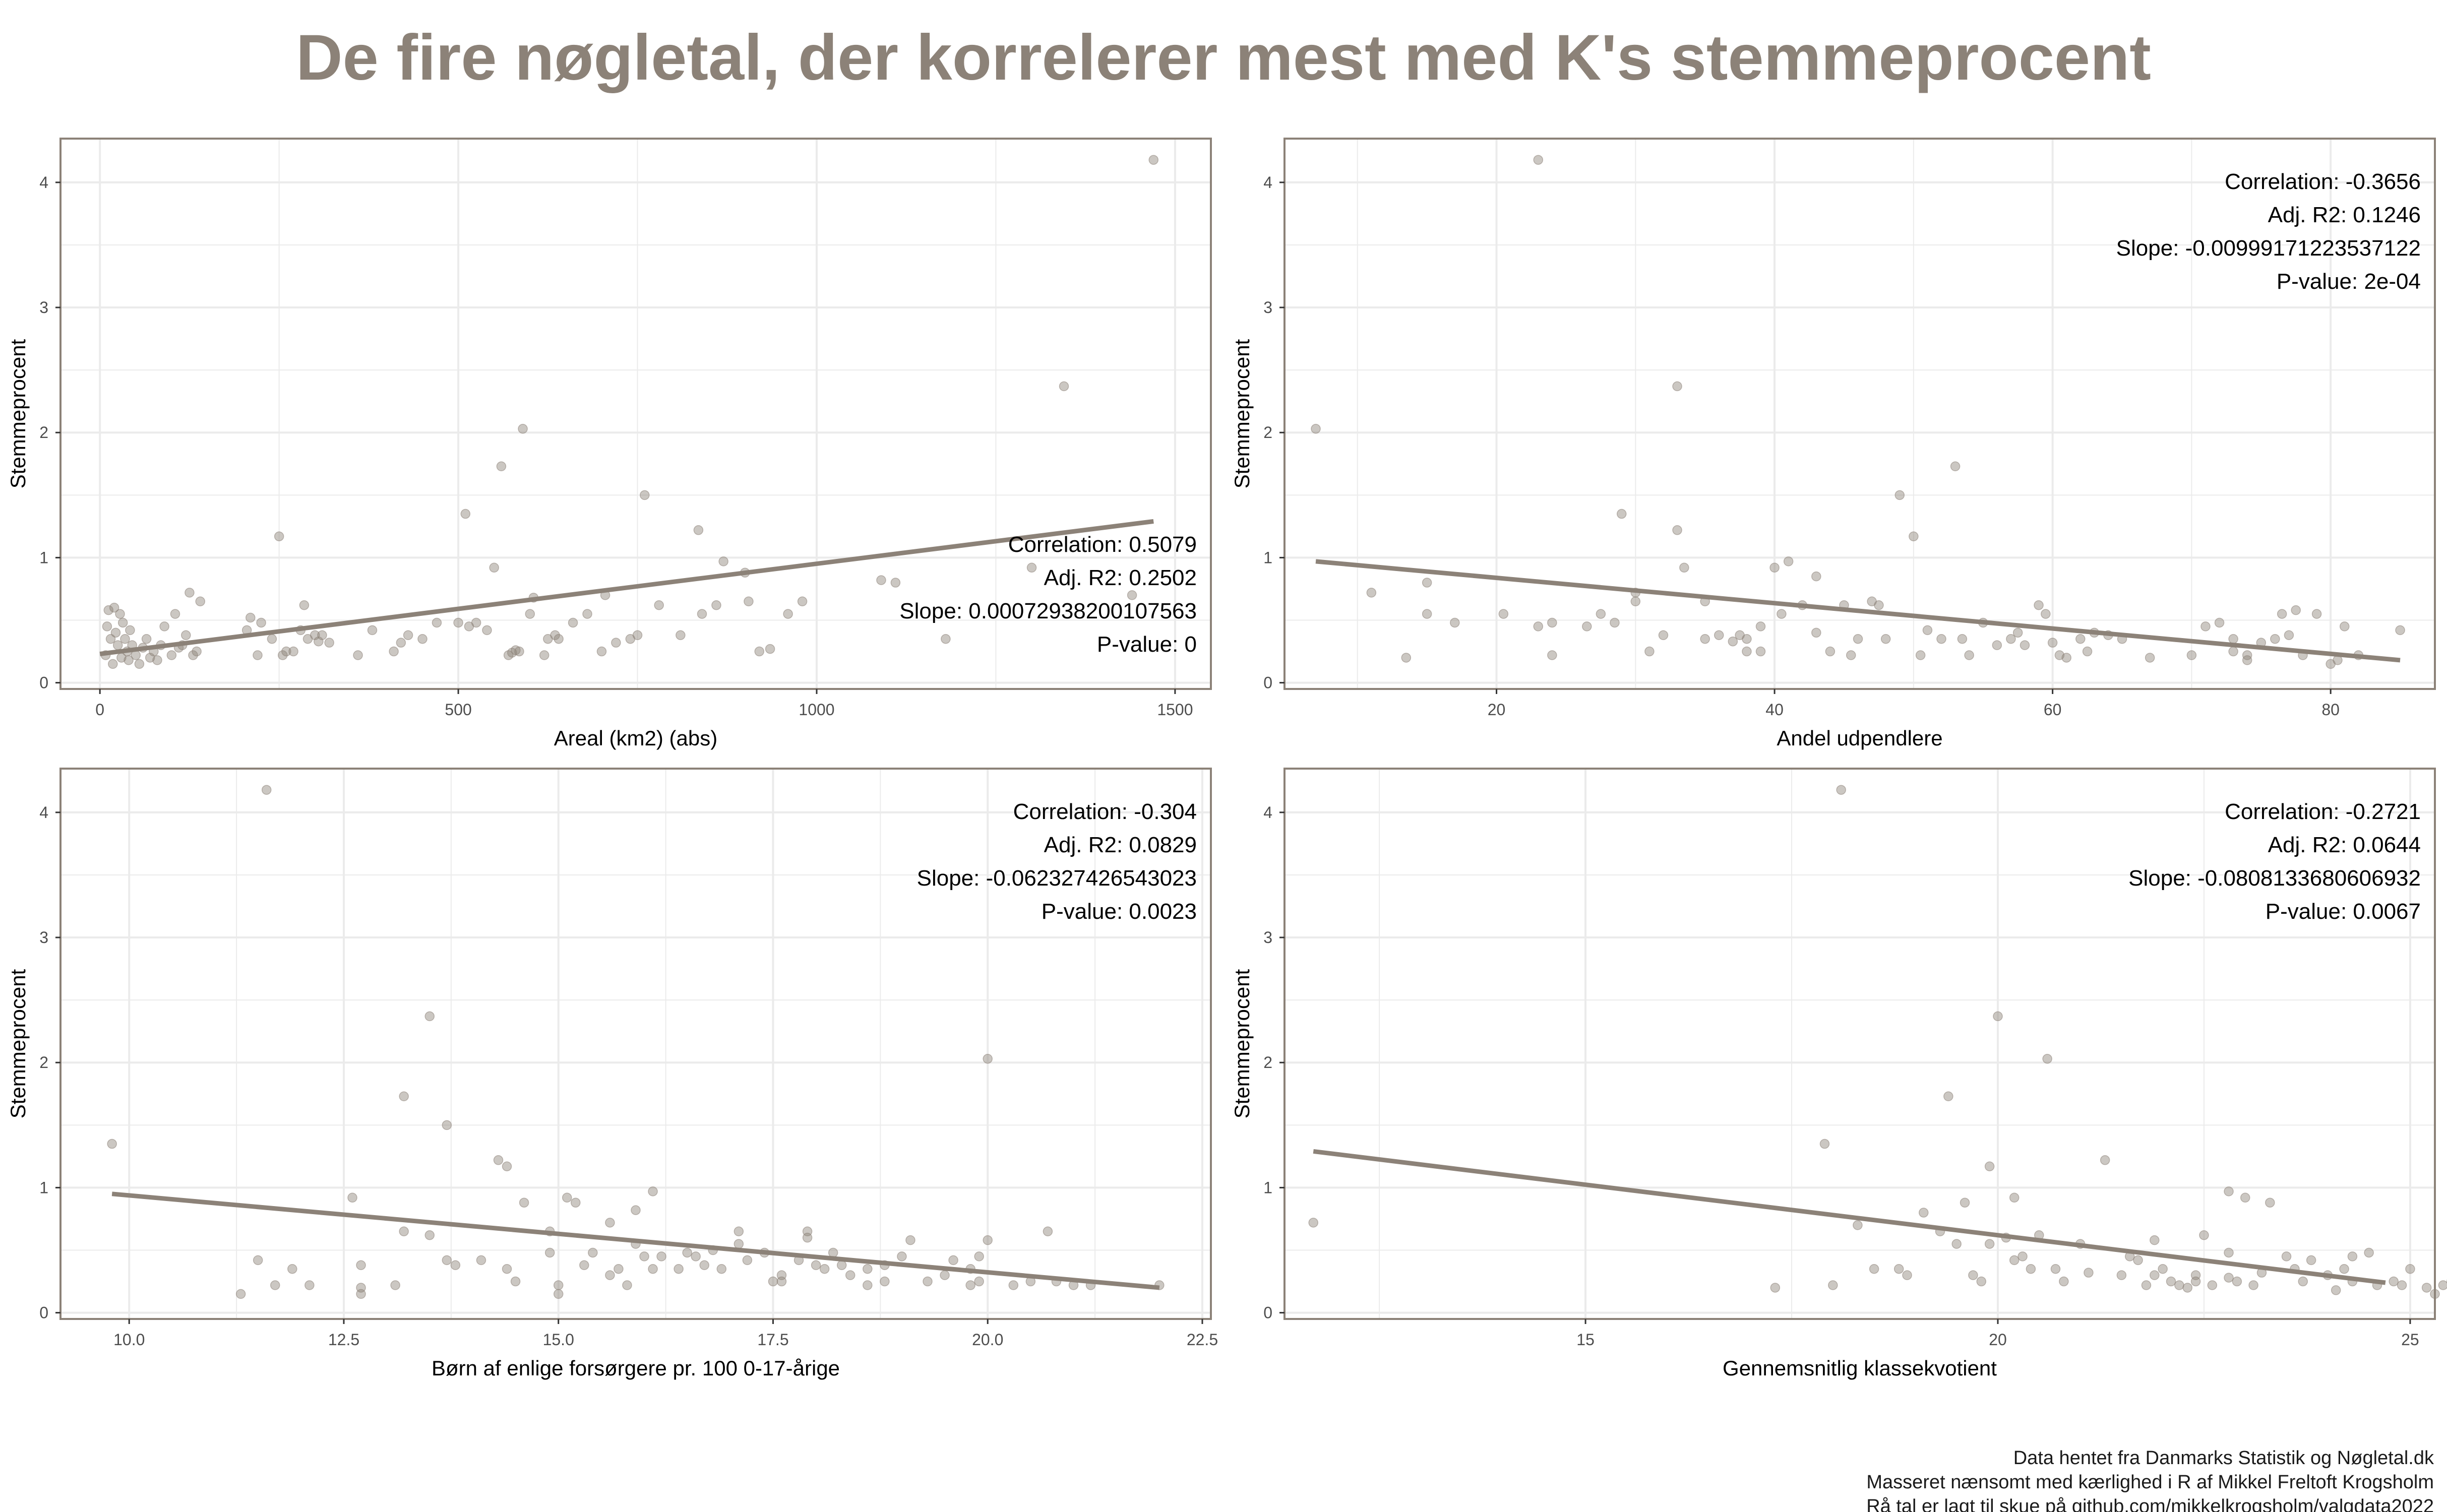 This screenshot has width=2447, height=1512. What do you see at coordinates (2410, 1340) in the screenshot?
I see `x-tick-label: 25` at bounding box center [2410, 1340].